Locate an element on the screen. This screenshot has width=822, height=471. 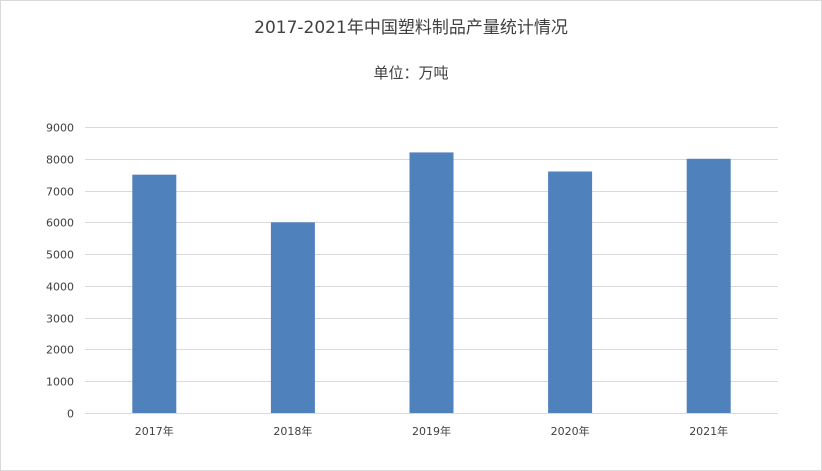
x-tick-label: 2019年 is located at coordinates (431, 431).